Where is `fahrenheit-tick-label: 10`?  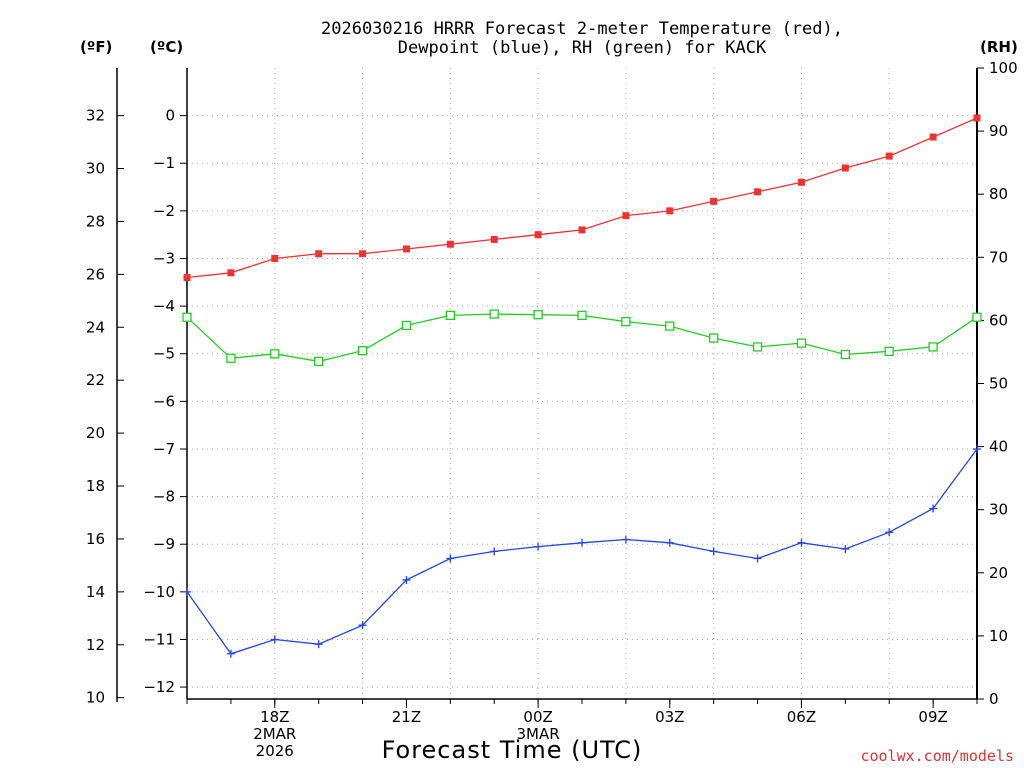
fahrenheit-tick-label: 10 is located at coordinates (95, 698).